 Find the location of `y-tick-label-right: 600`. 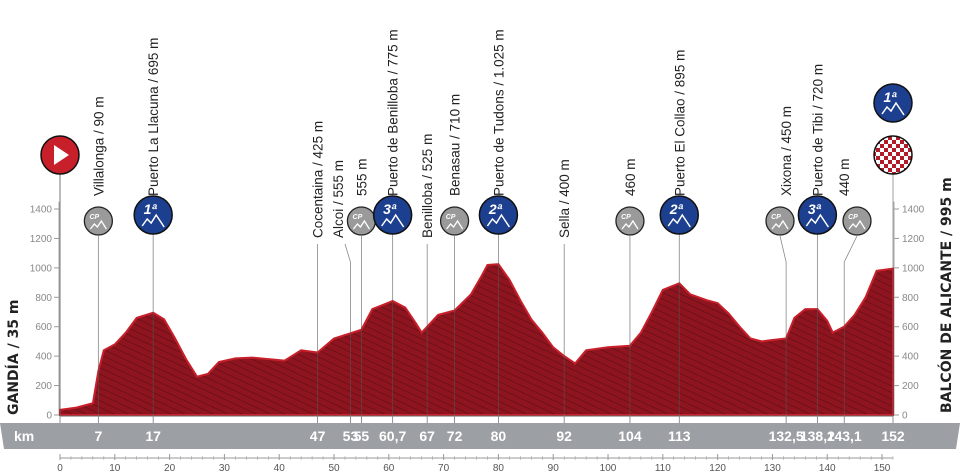

y-tick-label-right: 600 is located at coordinates (910, 327).